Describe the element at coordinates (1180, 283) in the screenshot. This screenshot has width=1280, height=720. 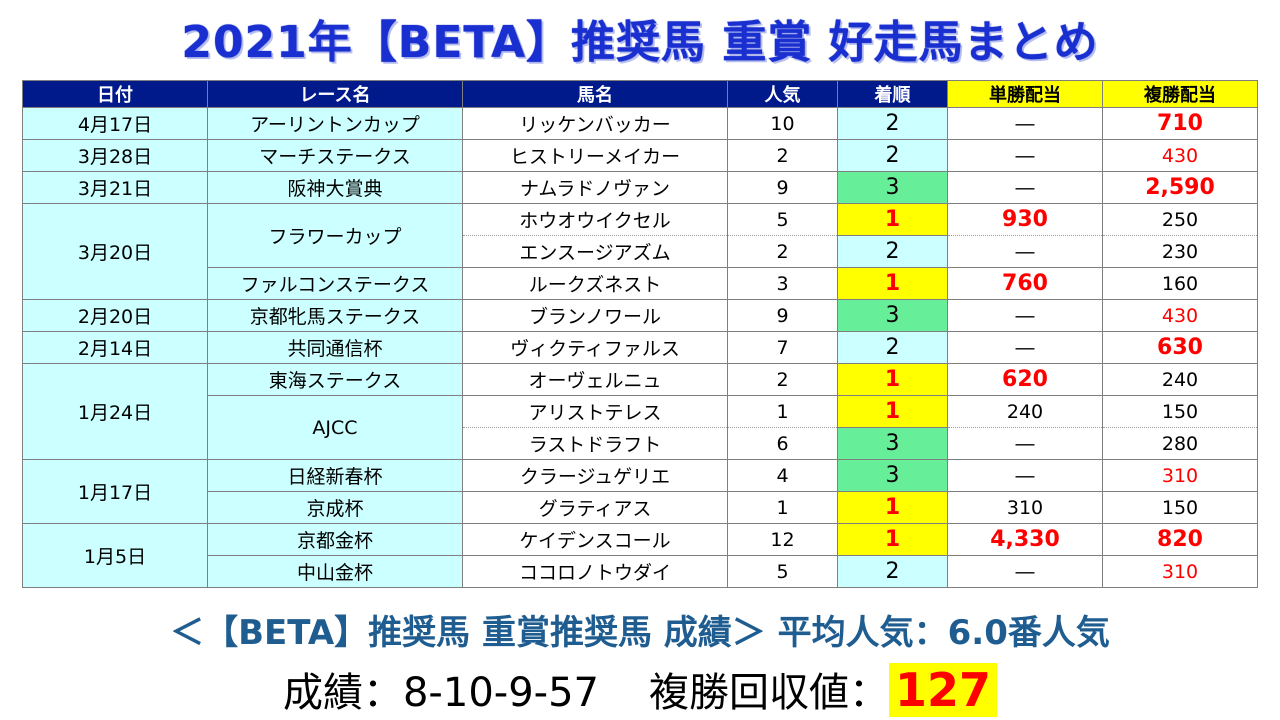
I see `place-payout-cell: 160` at that location.